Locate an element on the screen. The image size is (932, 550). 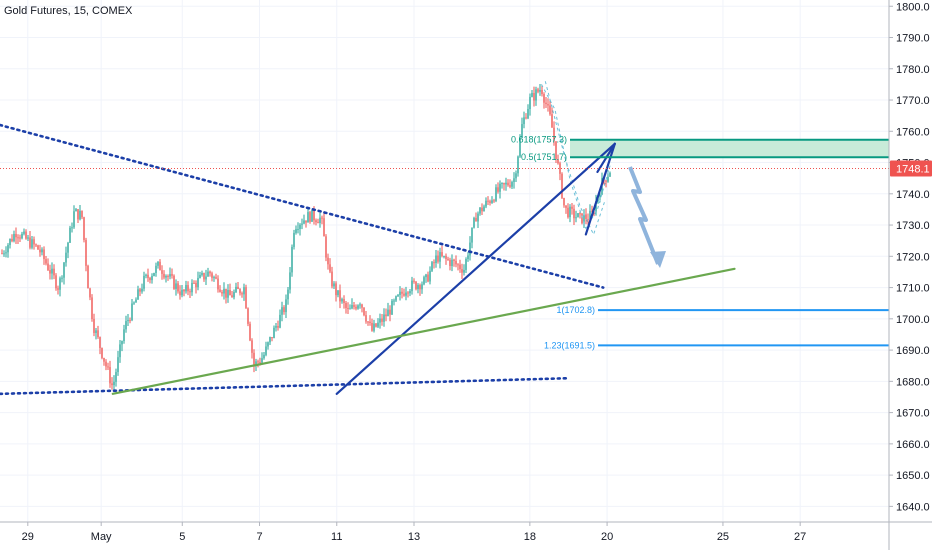
last-price-label: 1748.1 is located at coordinates (913, 169).